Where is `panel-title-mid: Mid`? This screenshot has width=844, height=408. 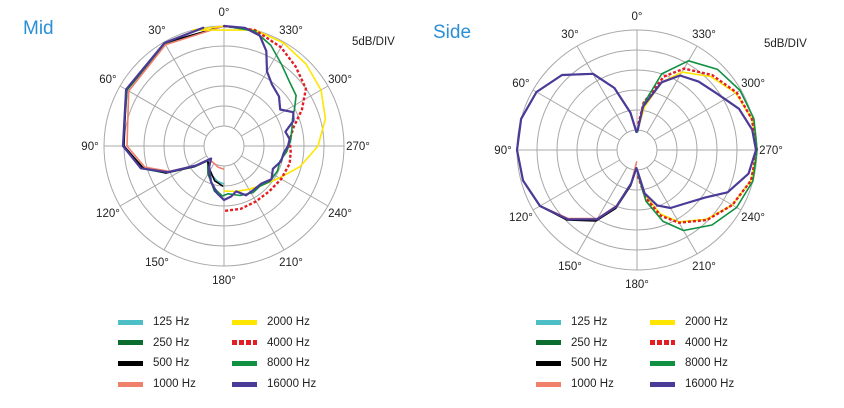
panel-title-mid: Mid is located at coordinates (38, 28).